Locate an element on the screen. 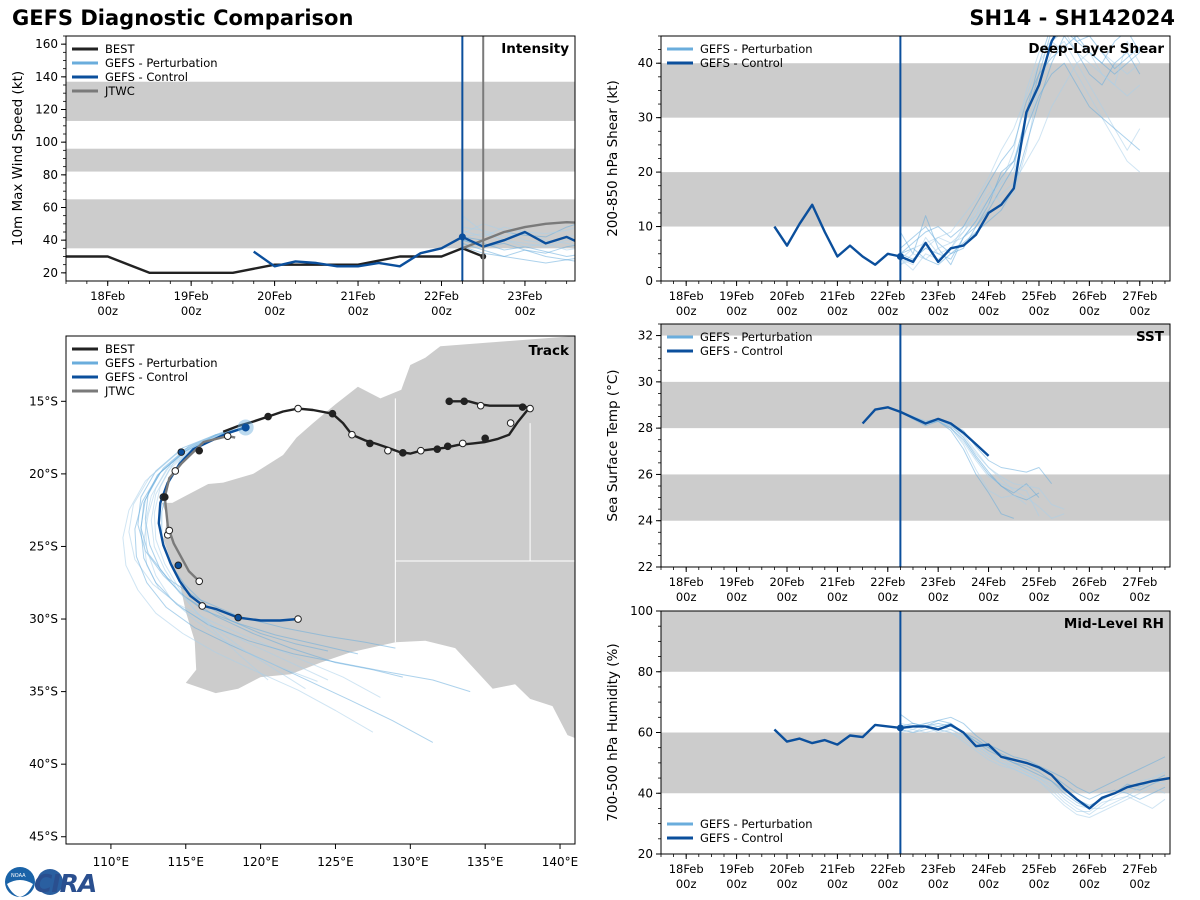 The image size is (1200, 900). shear-xtick-day-label: 22Feb is located at coordinates (887, 296).